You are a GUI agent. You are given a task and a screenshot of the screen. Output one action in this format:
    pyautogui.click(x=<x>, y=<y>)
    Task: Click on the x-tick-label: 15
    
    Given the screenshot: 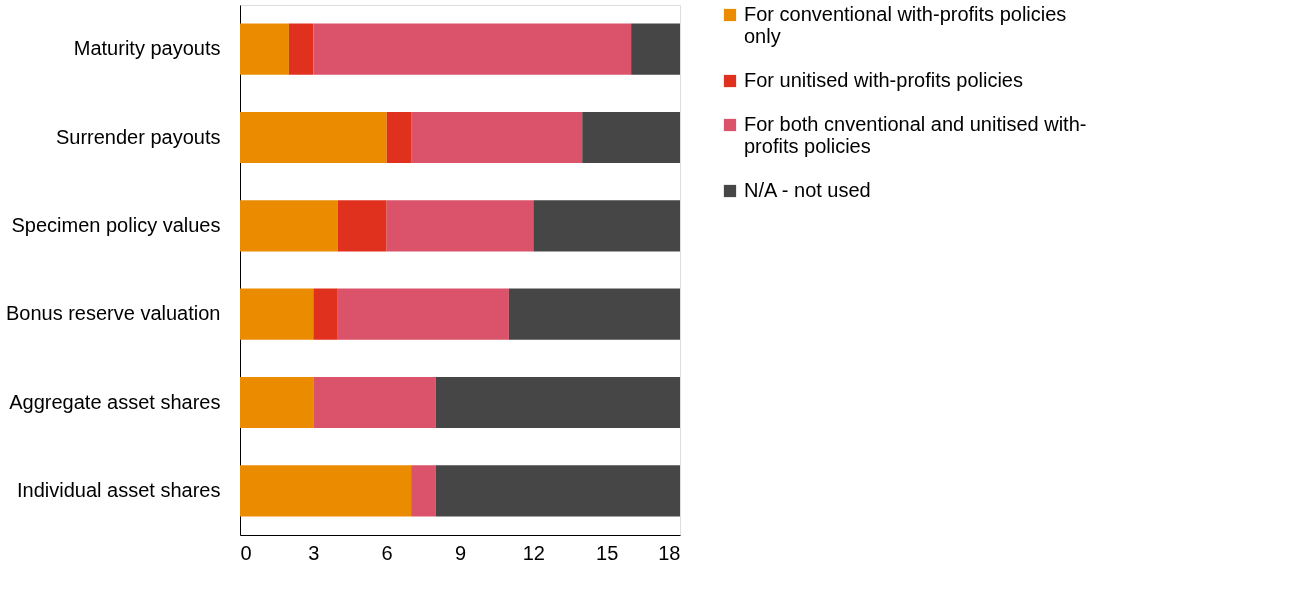 What is the action you would take?
    pyautogui.click(x=607, y=552)
    